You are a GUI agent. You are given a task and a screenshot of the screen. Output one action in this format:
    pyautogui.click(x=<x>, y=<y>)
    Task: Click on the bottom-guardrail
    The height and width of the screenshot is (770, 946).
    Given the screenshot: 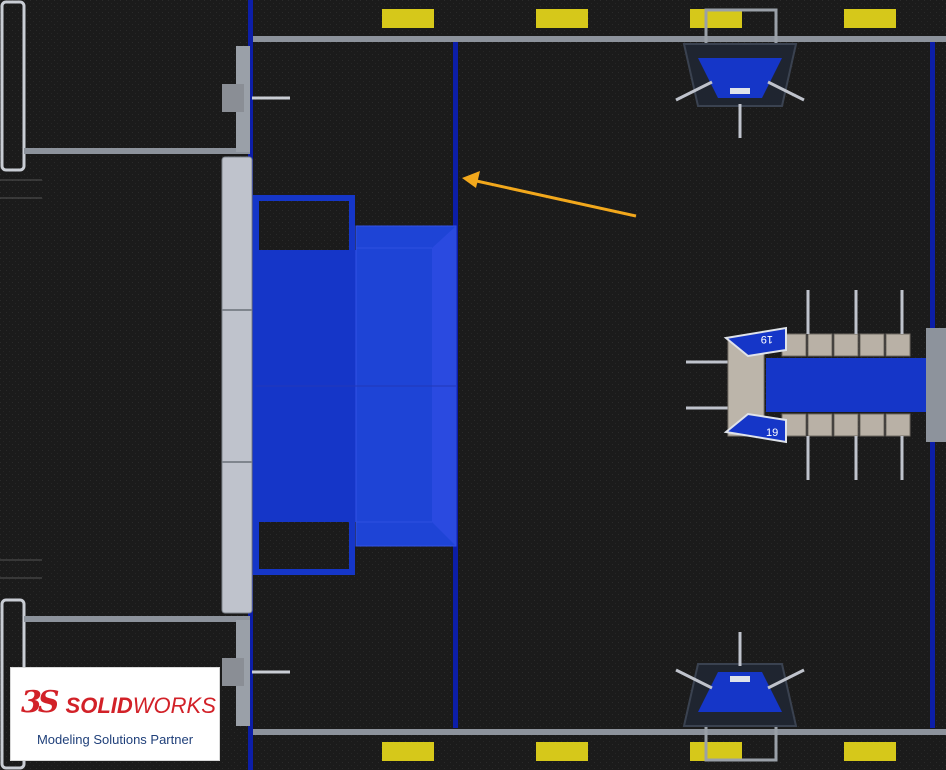 What is the action you would take?
    pyautogui.click(x=599, y=732)
    